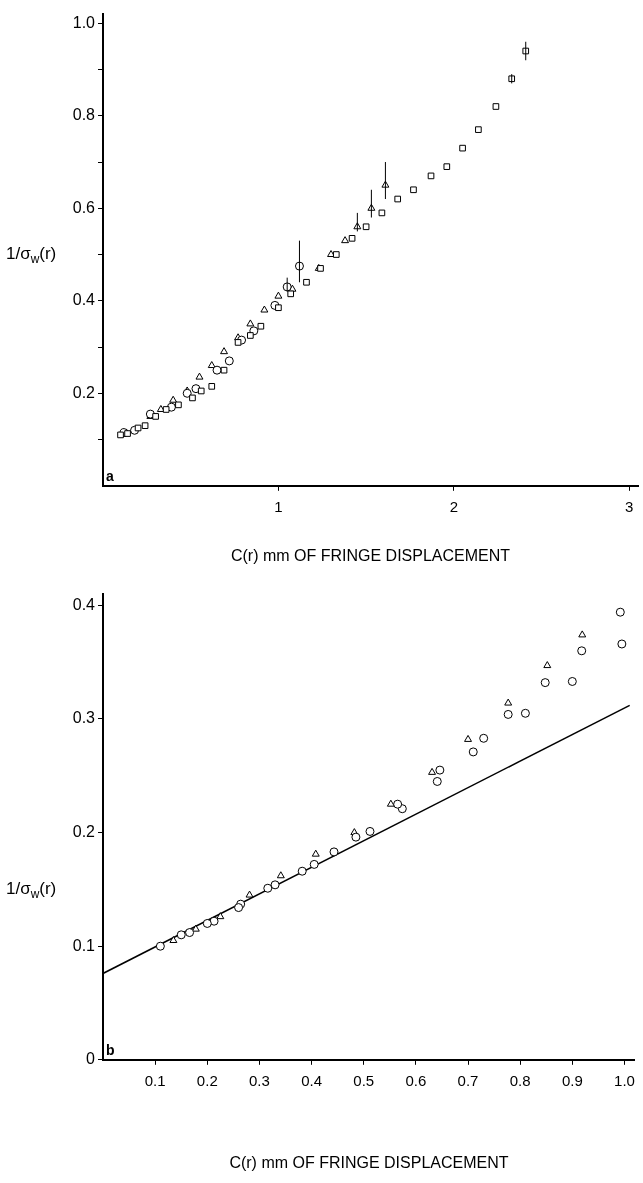  Describe the element at coordinates (110, 475) in the screenshot. I see `annotation: a` at that location.